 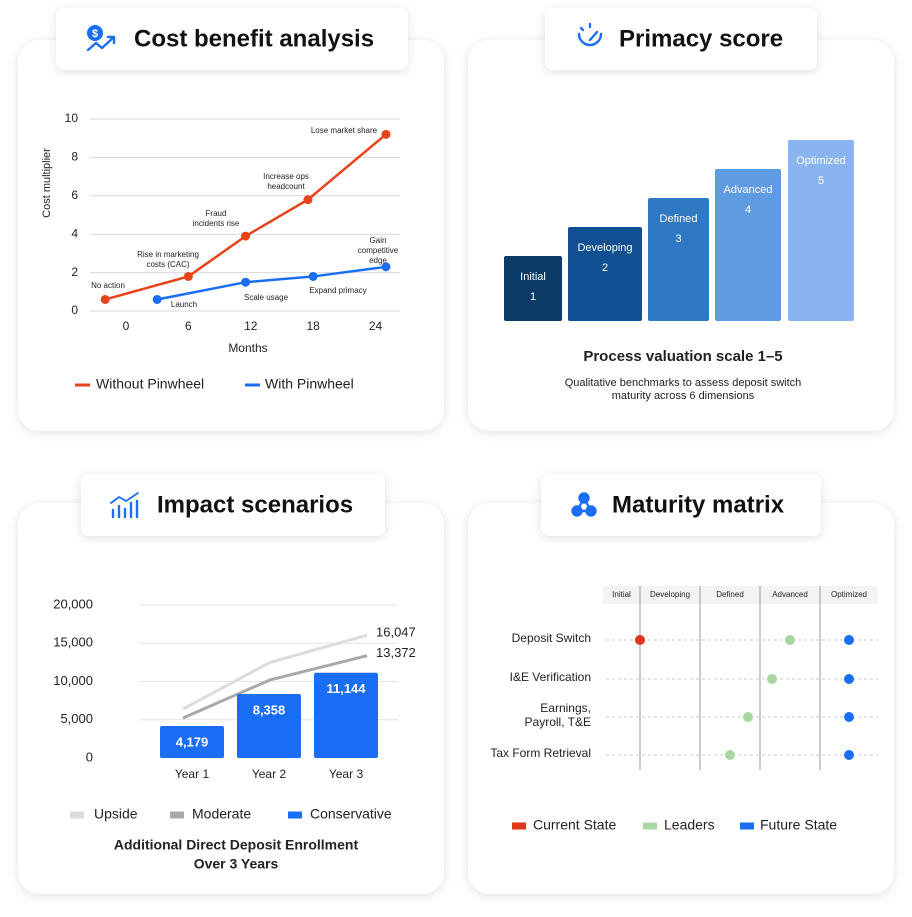 What do you see at coordinates (558, 722) in the screenshot?
I see `row-label: Payroll, T&E` at bounding box center [558, 722].